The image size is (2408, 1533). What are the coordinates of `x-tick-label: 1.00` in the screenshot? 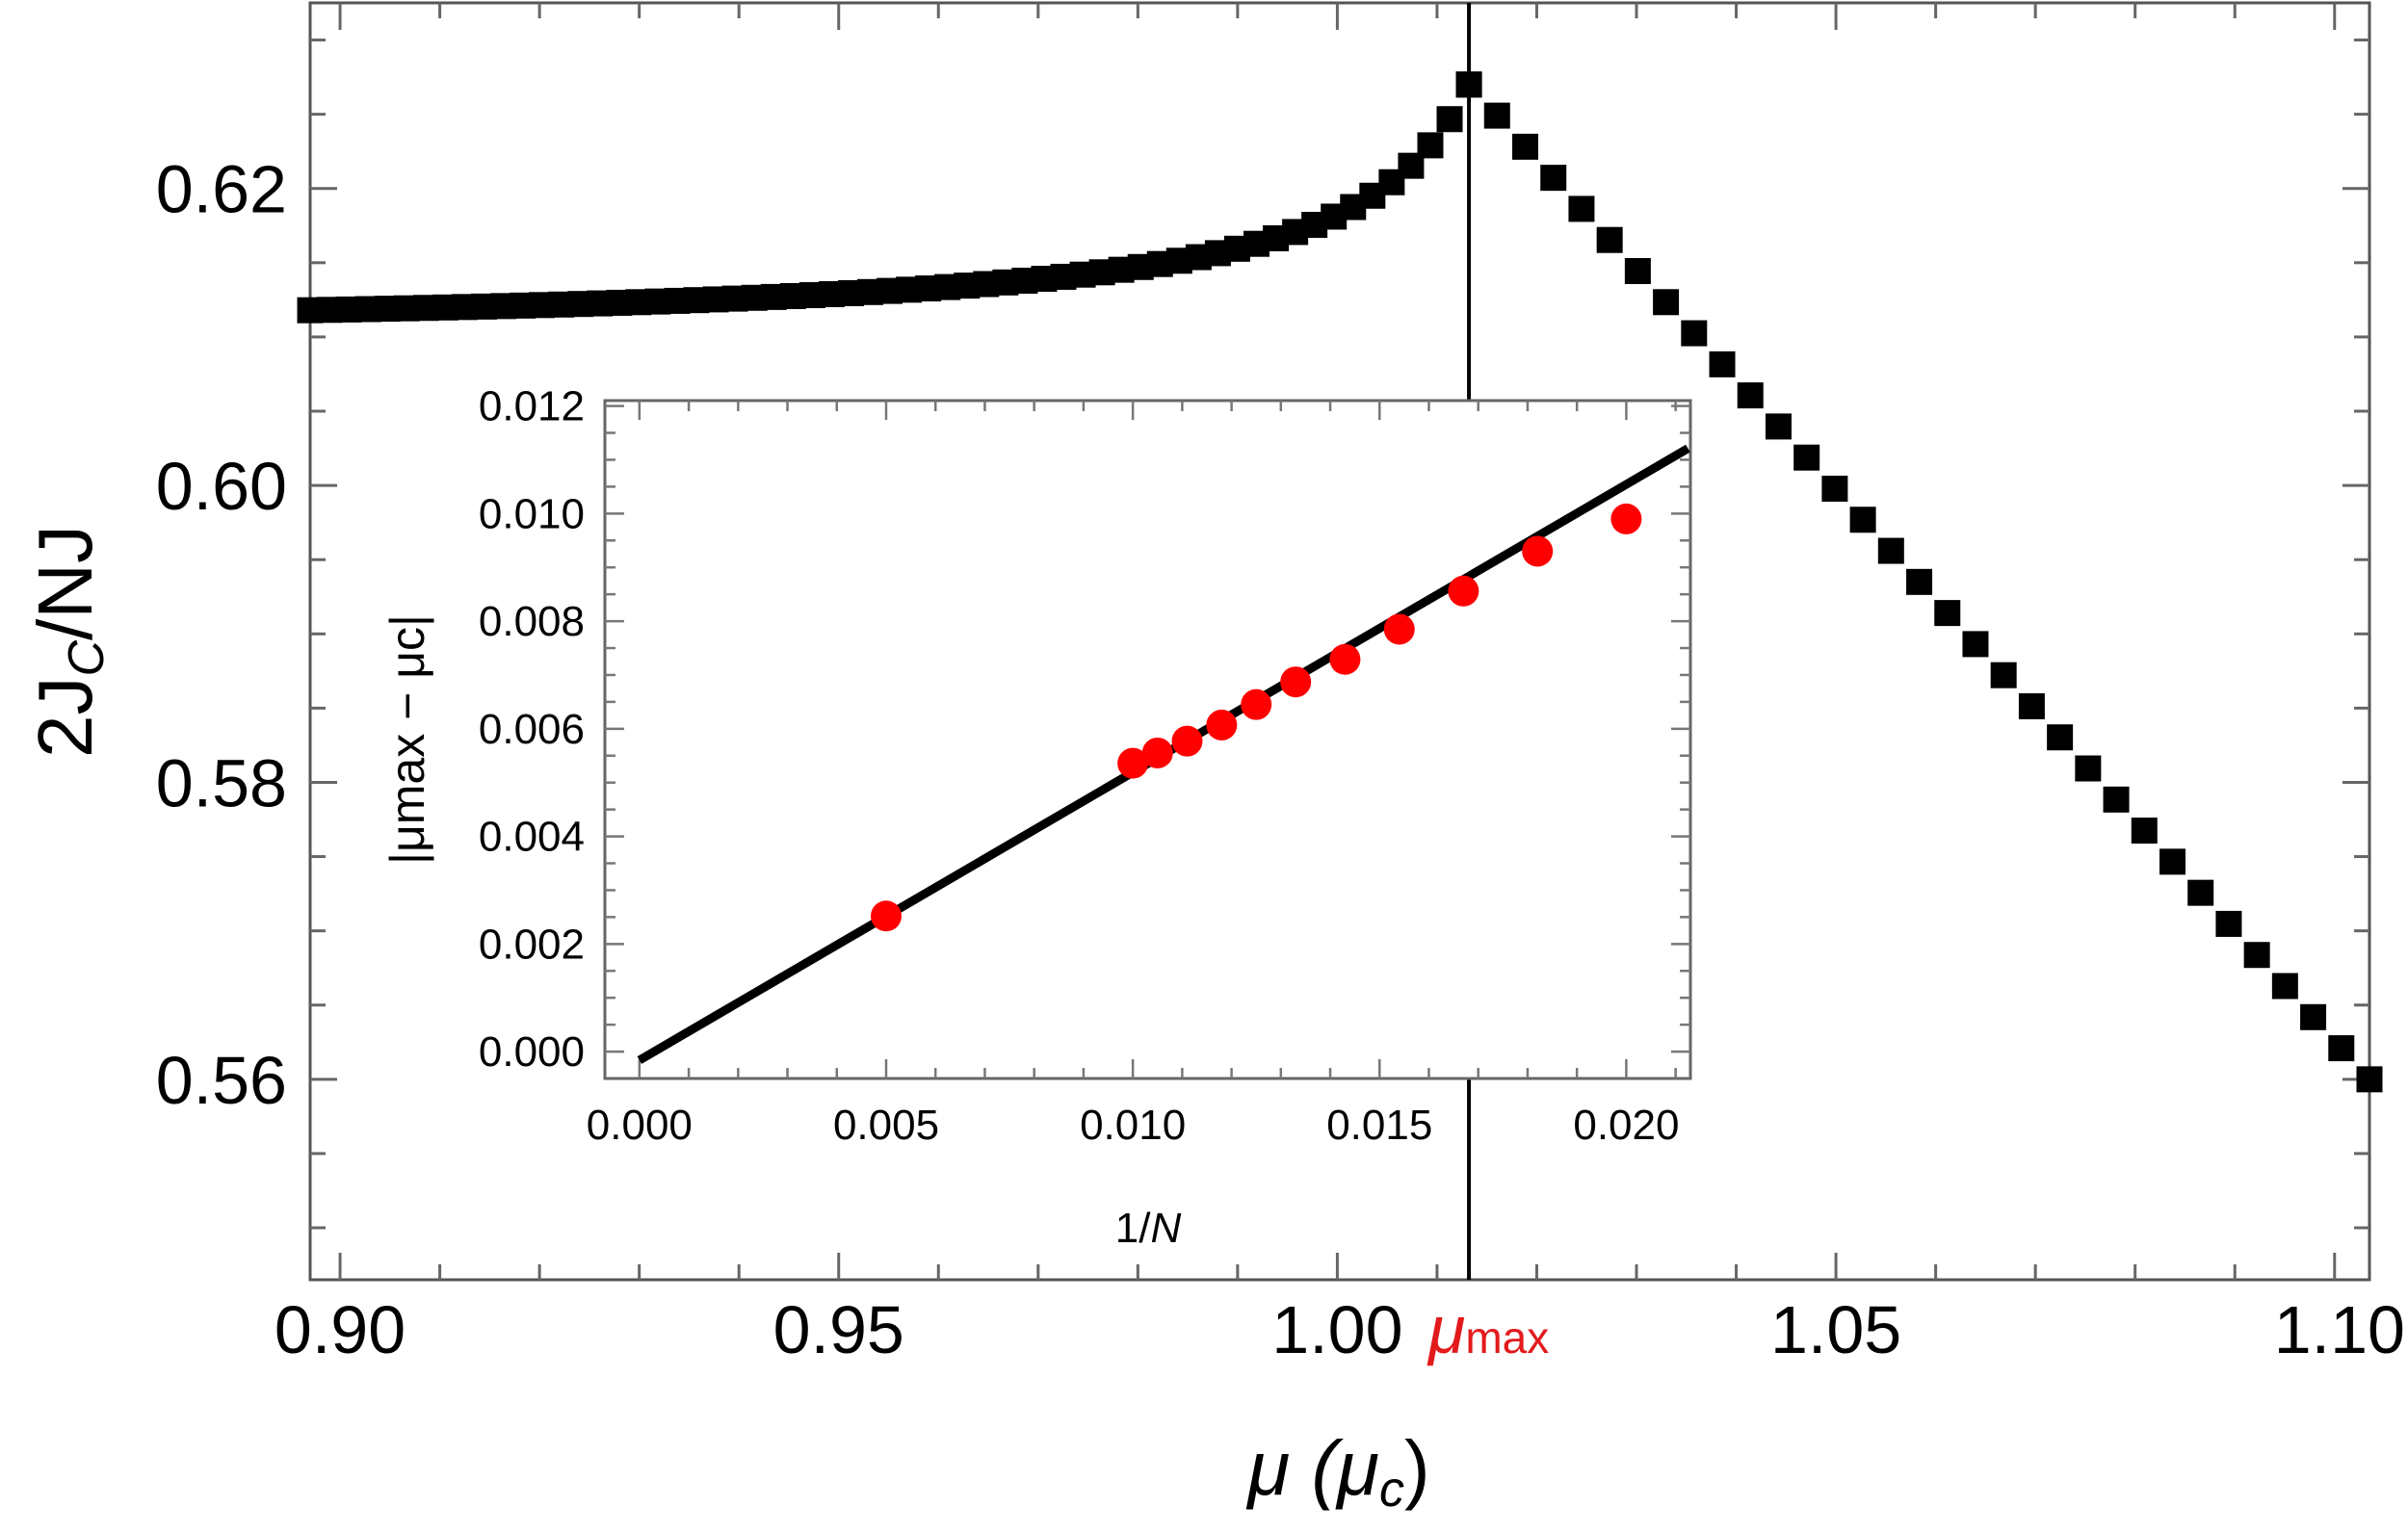 It's located at (1336, 1329).